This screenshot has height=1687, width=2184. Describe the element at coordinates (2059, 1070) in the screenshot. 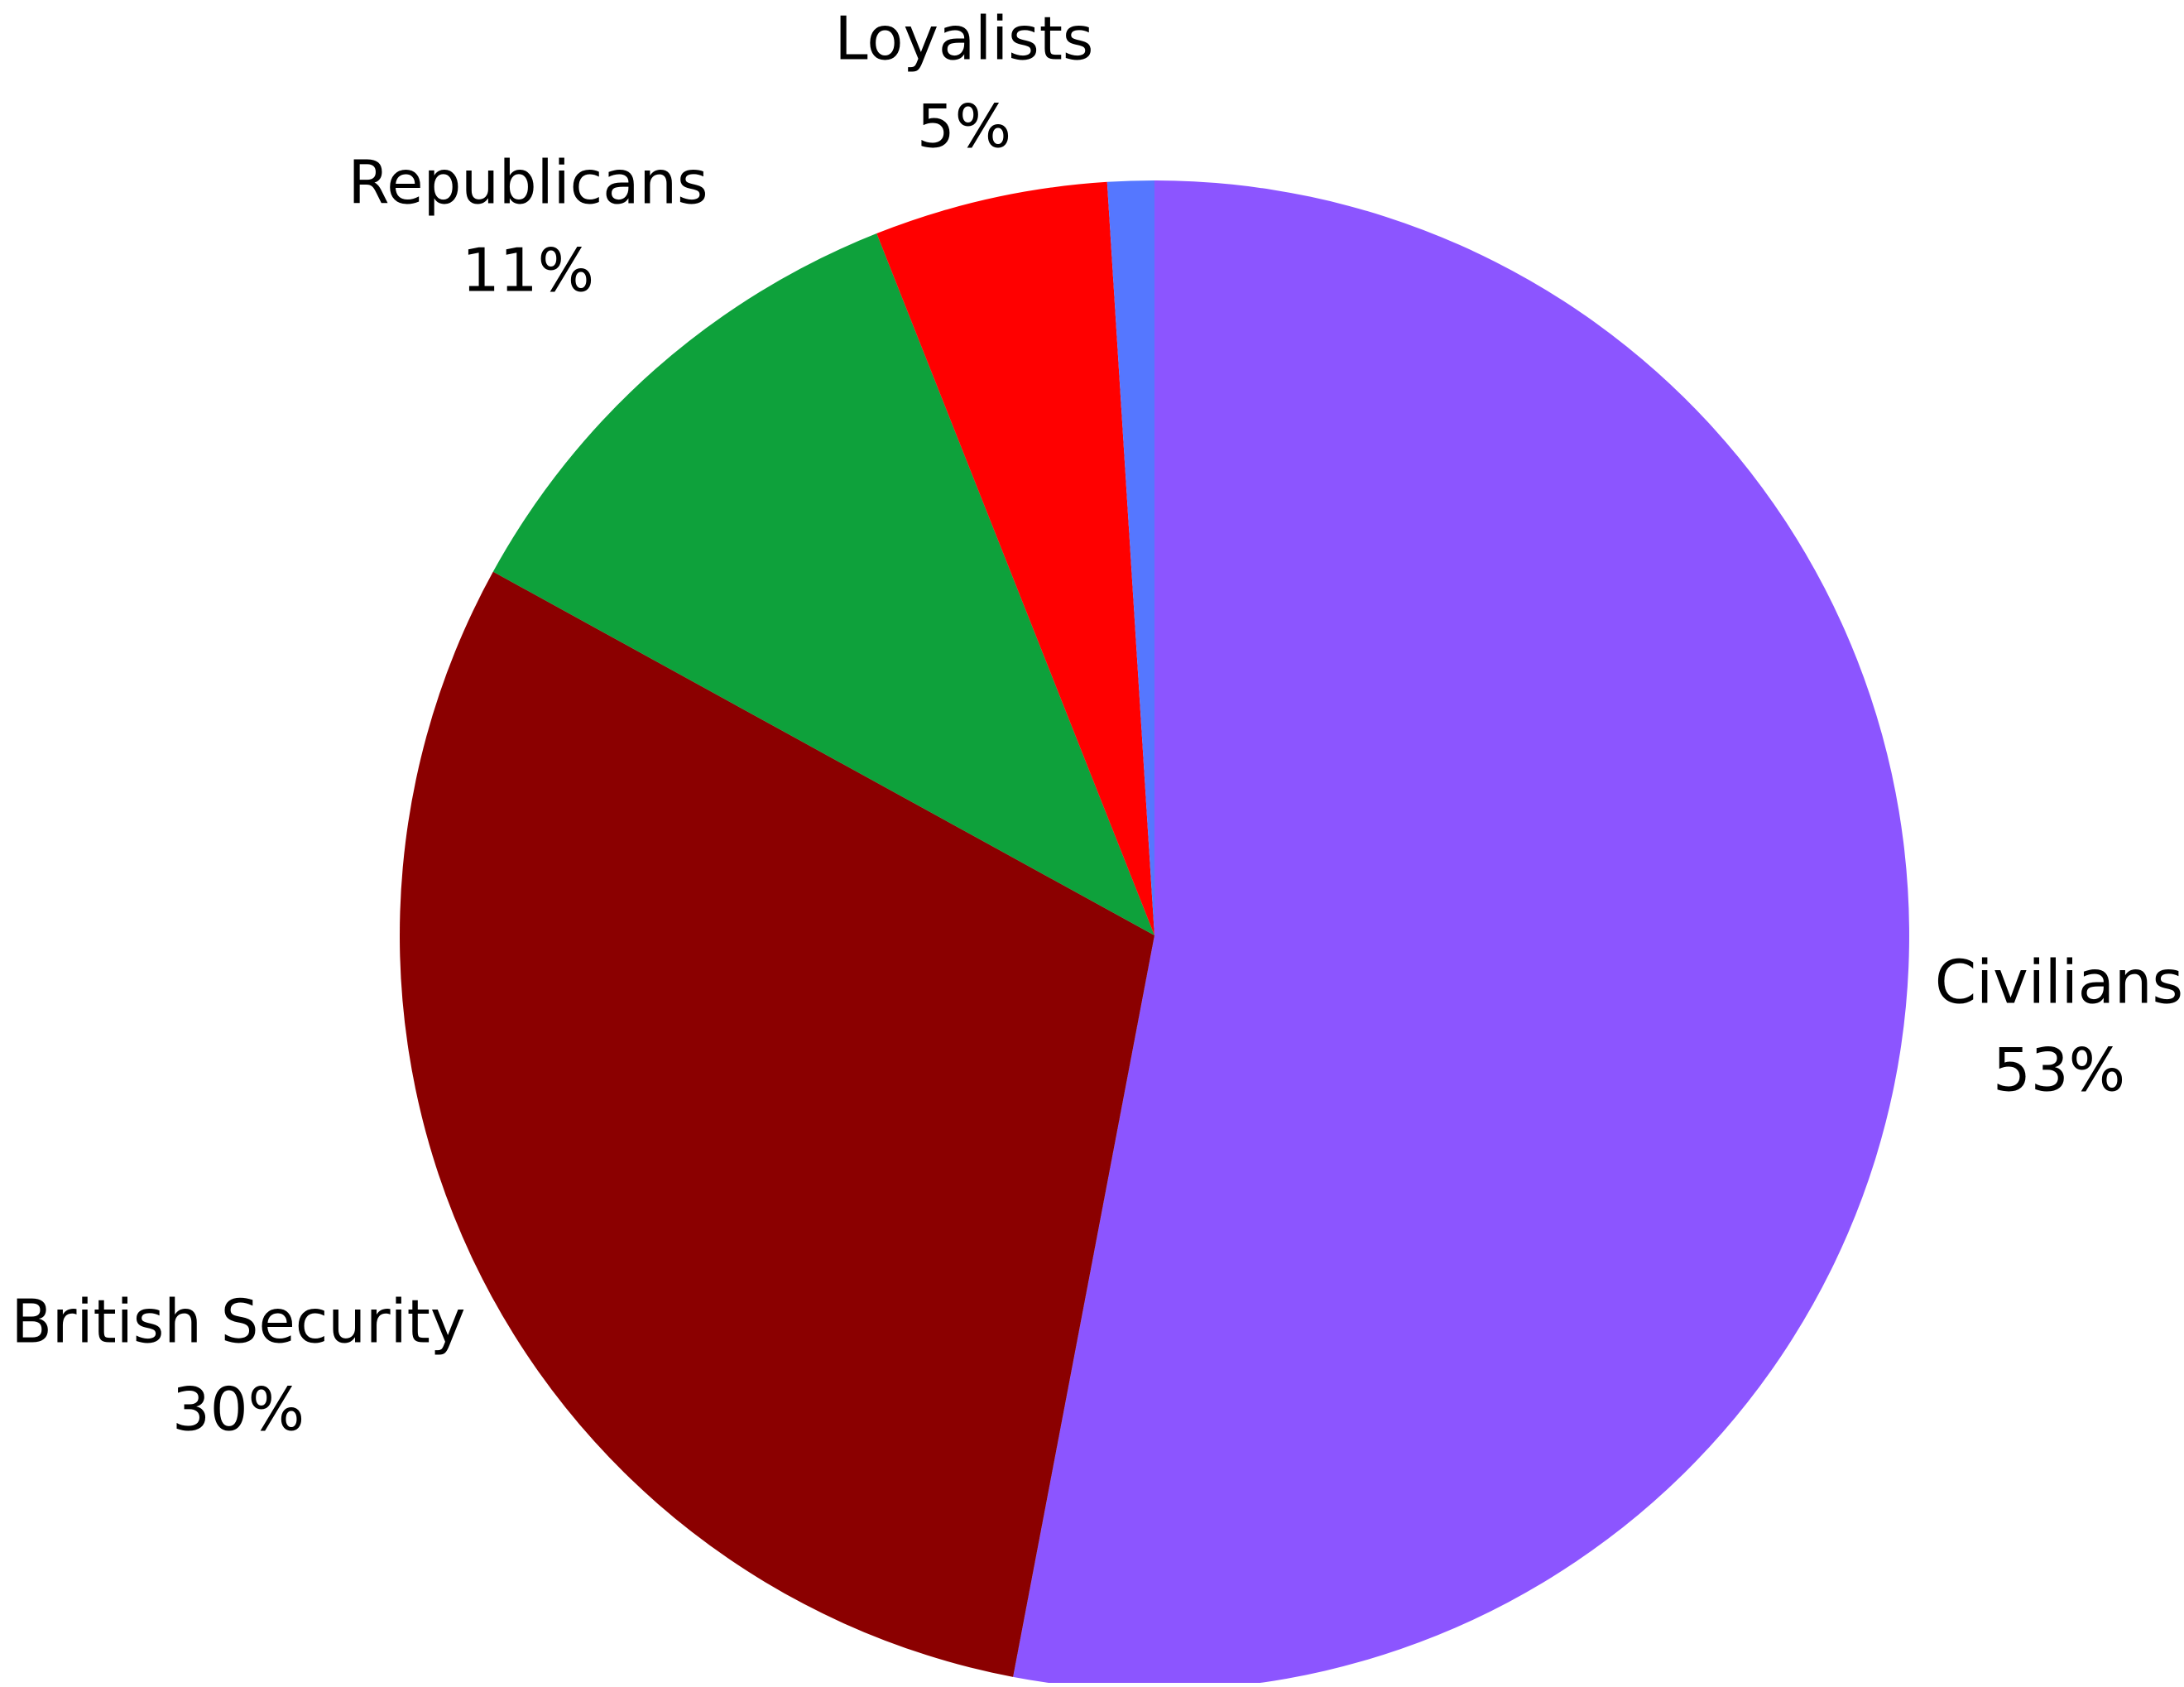

I see `slice-value-civilians: 53%` at that location.